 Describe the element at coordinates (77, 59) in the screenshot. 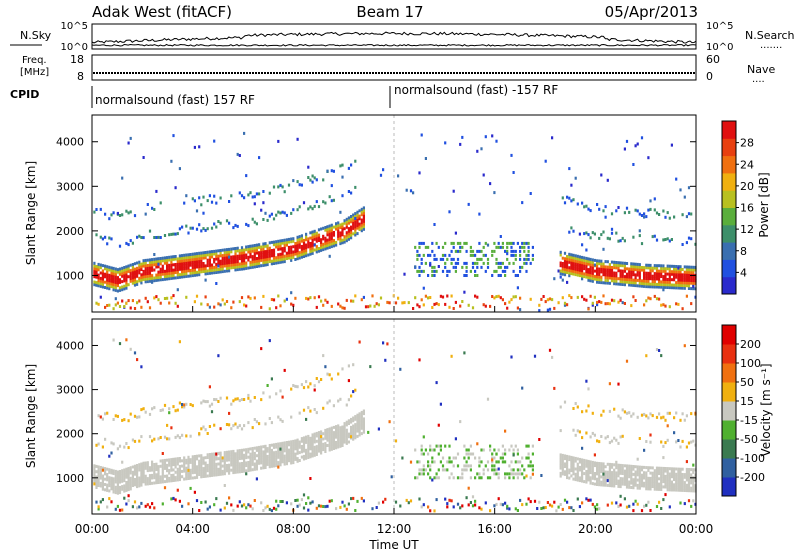

I see `freq-tick-top: 18` at that location.